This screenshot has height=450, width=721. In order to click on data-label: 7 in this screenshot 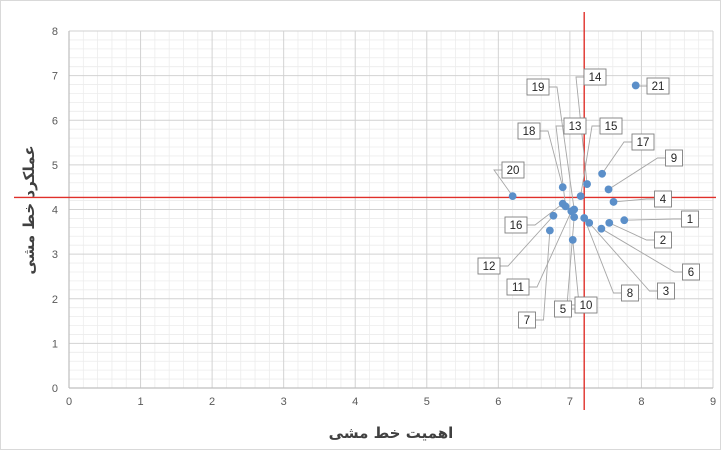, I will do `click(527, 321)`.